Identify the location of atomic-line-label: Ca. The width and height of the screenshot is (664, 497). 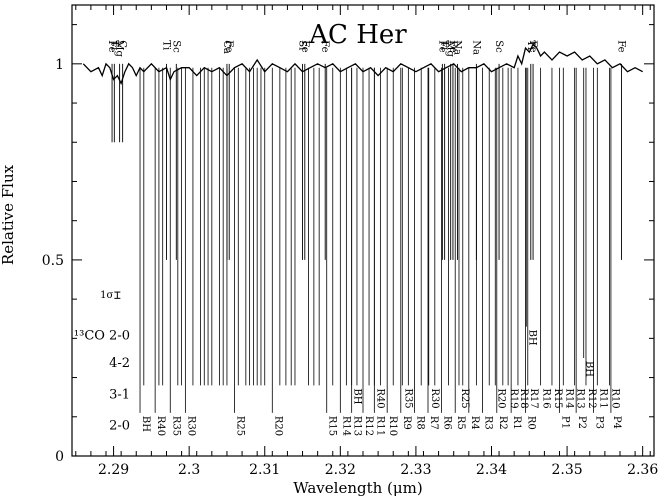
(226, 47).